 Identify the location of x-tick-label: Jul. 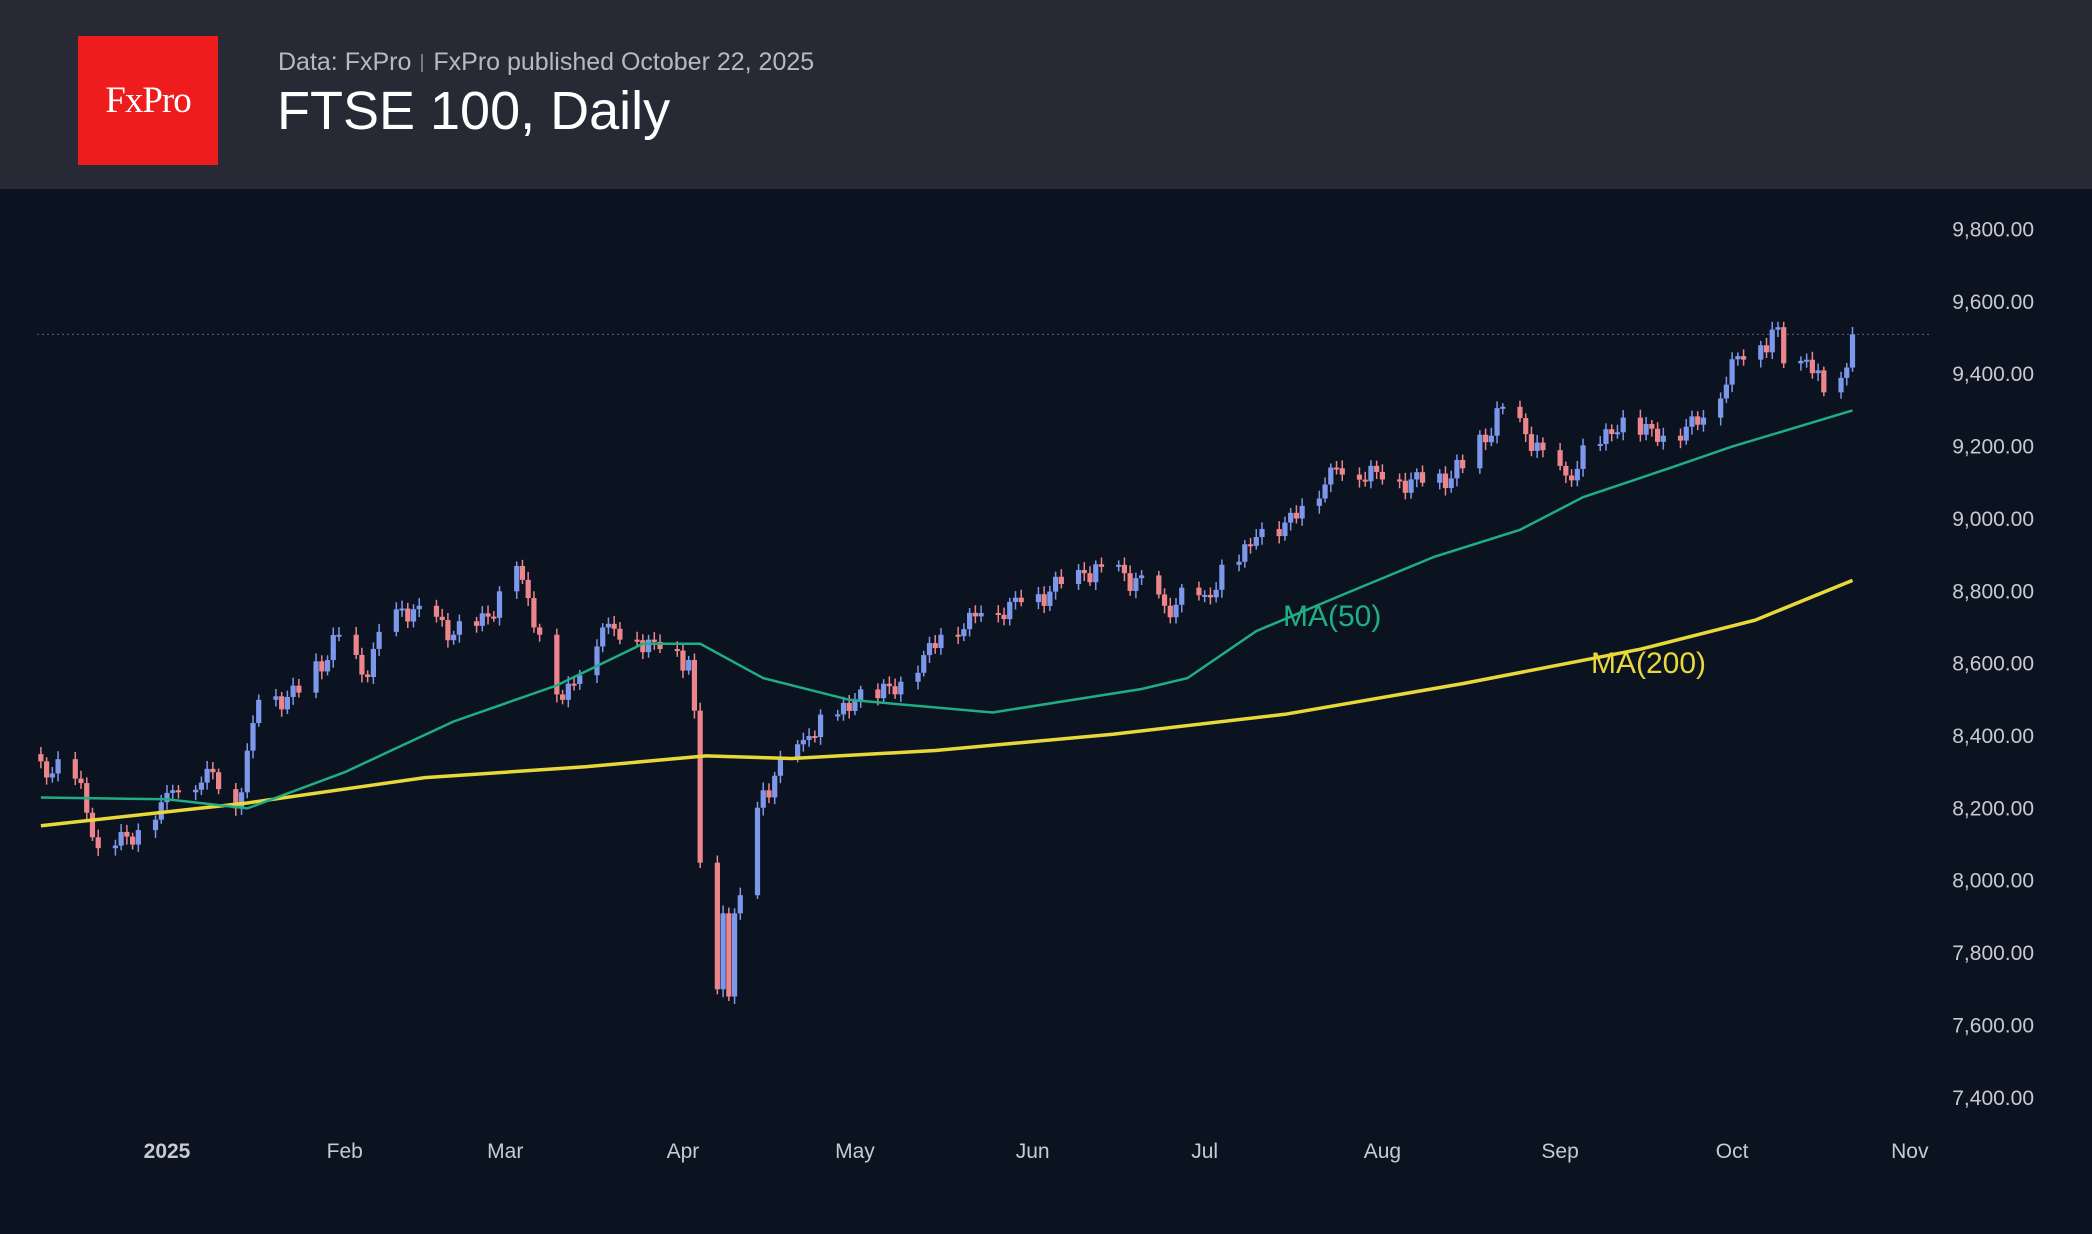
(1204, 1151).